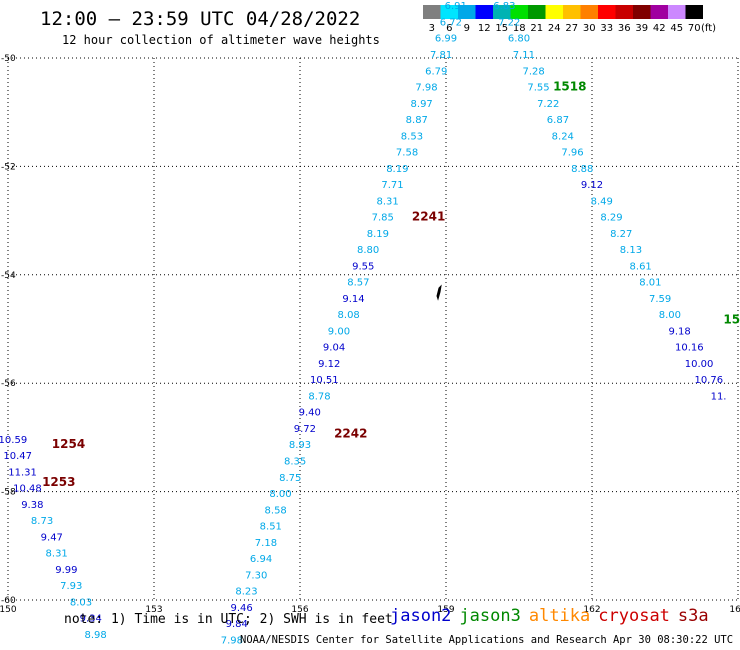 Image resolution: width=740 pixels, height=650 pixels. Describe the element at coordinates (538, 88) in the screenshot. I see `wave-height-label: 7.55` at that location.